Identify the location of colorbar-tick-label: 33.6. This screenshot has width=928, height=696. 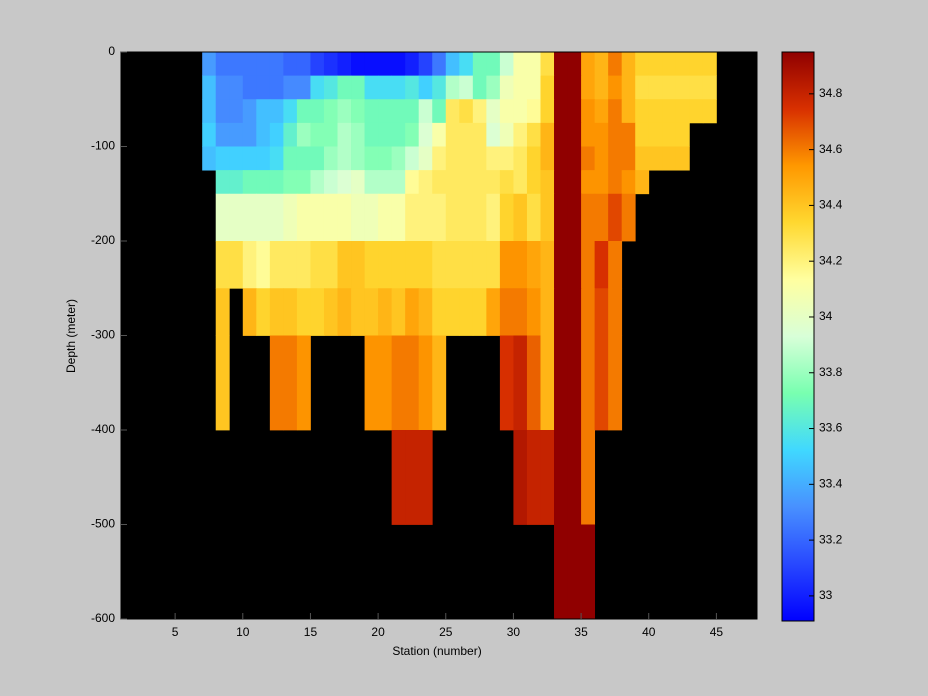
(831, 428).